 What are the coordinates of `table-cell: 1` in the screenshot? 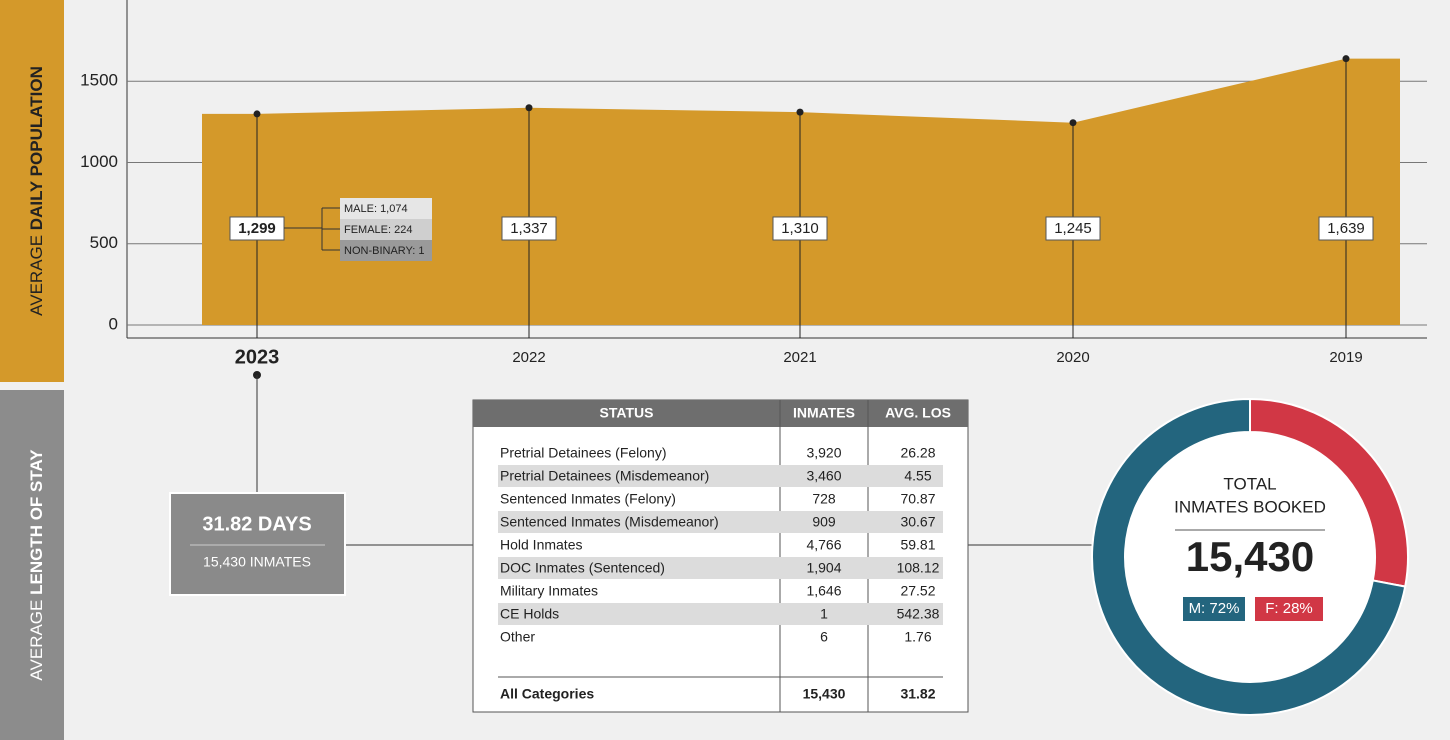 It's located at (824, 614).